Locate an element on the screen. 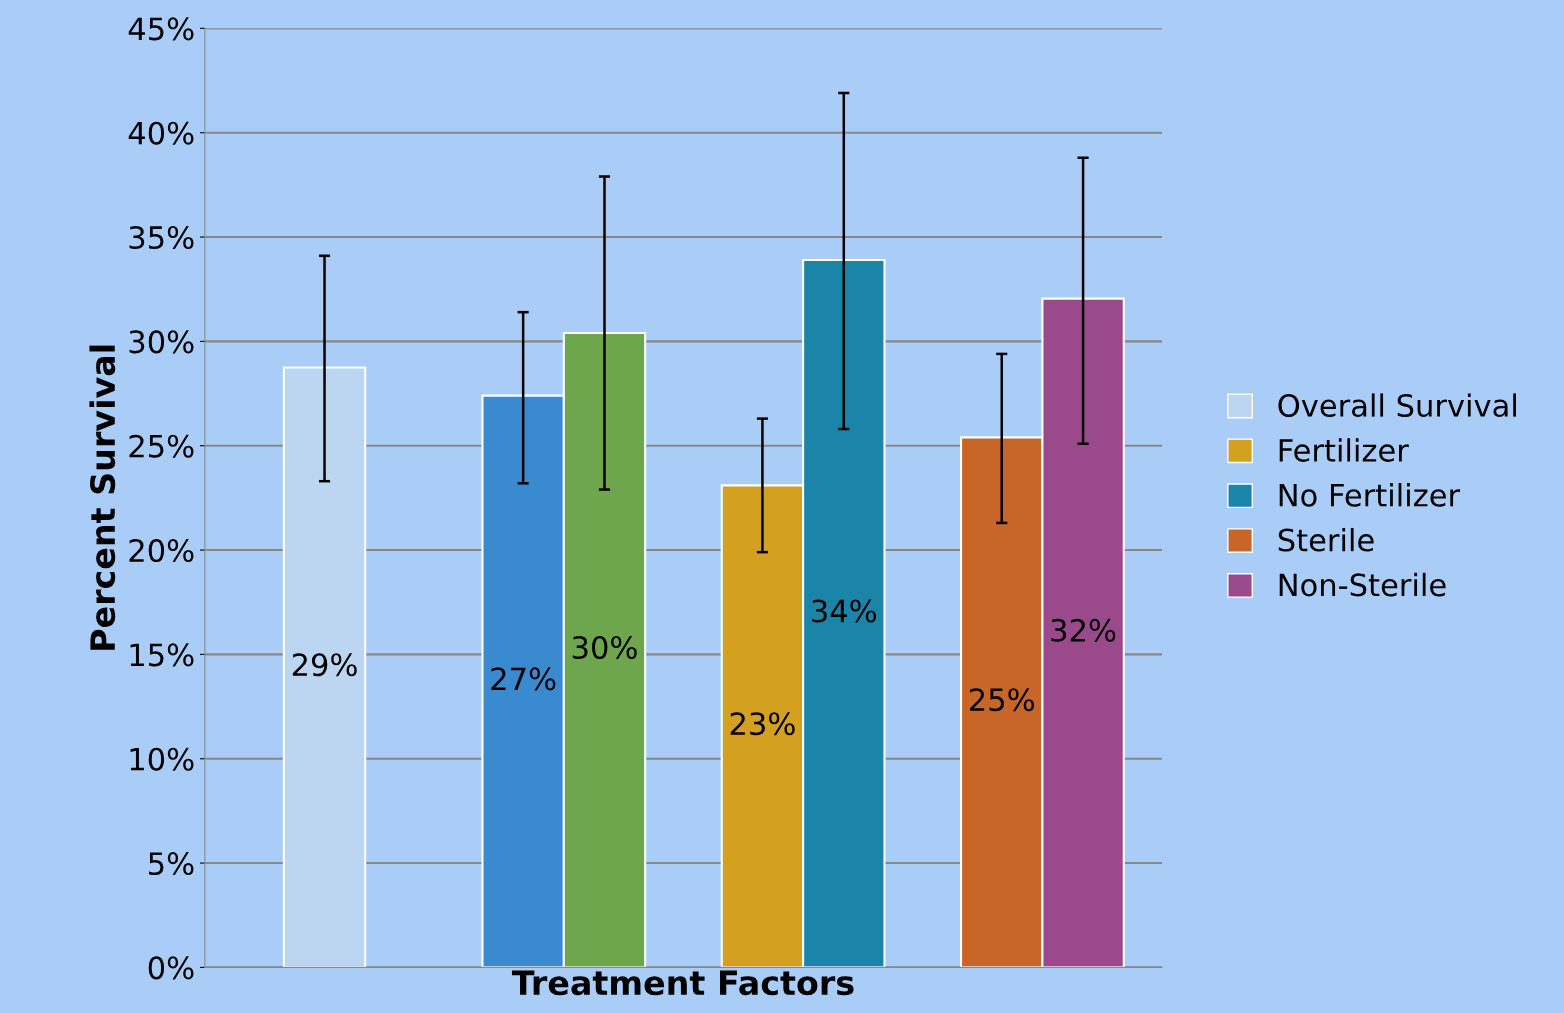 This screenshot has width=1564, height=1013. y-tick-label: 40% is located at coordinates (161, 133).